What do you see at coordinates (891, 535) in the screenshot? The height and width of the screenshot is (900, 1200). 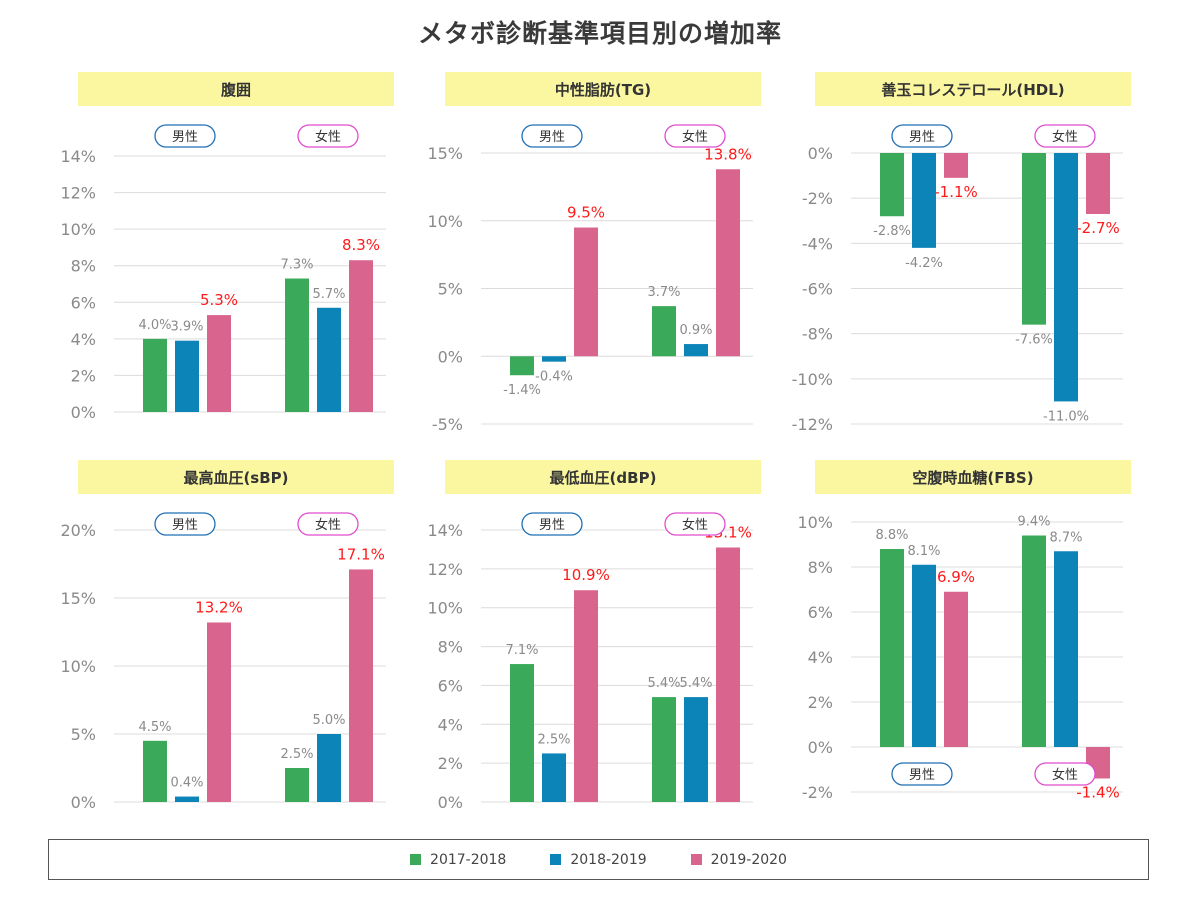 I see `data-label: 8.8%` at bounding box center [891, 535].